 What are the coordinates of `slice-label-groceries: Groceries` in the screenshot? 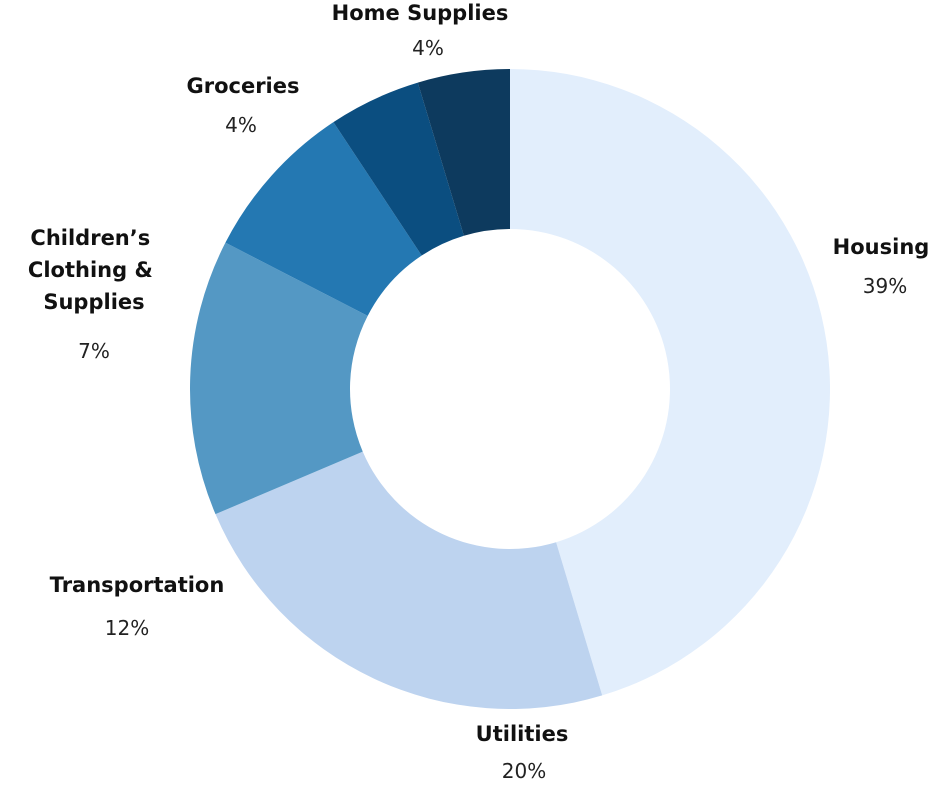 It's located at (242, 86).